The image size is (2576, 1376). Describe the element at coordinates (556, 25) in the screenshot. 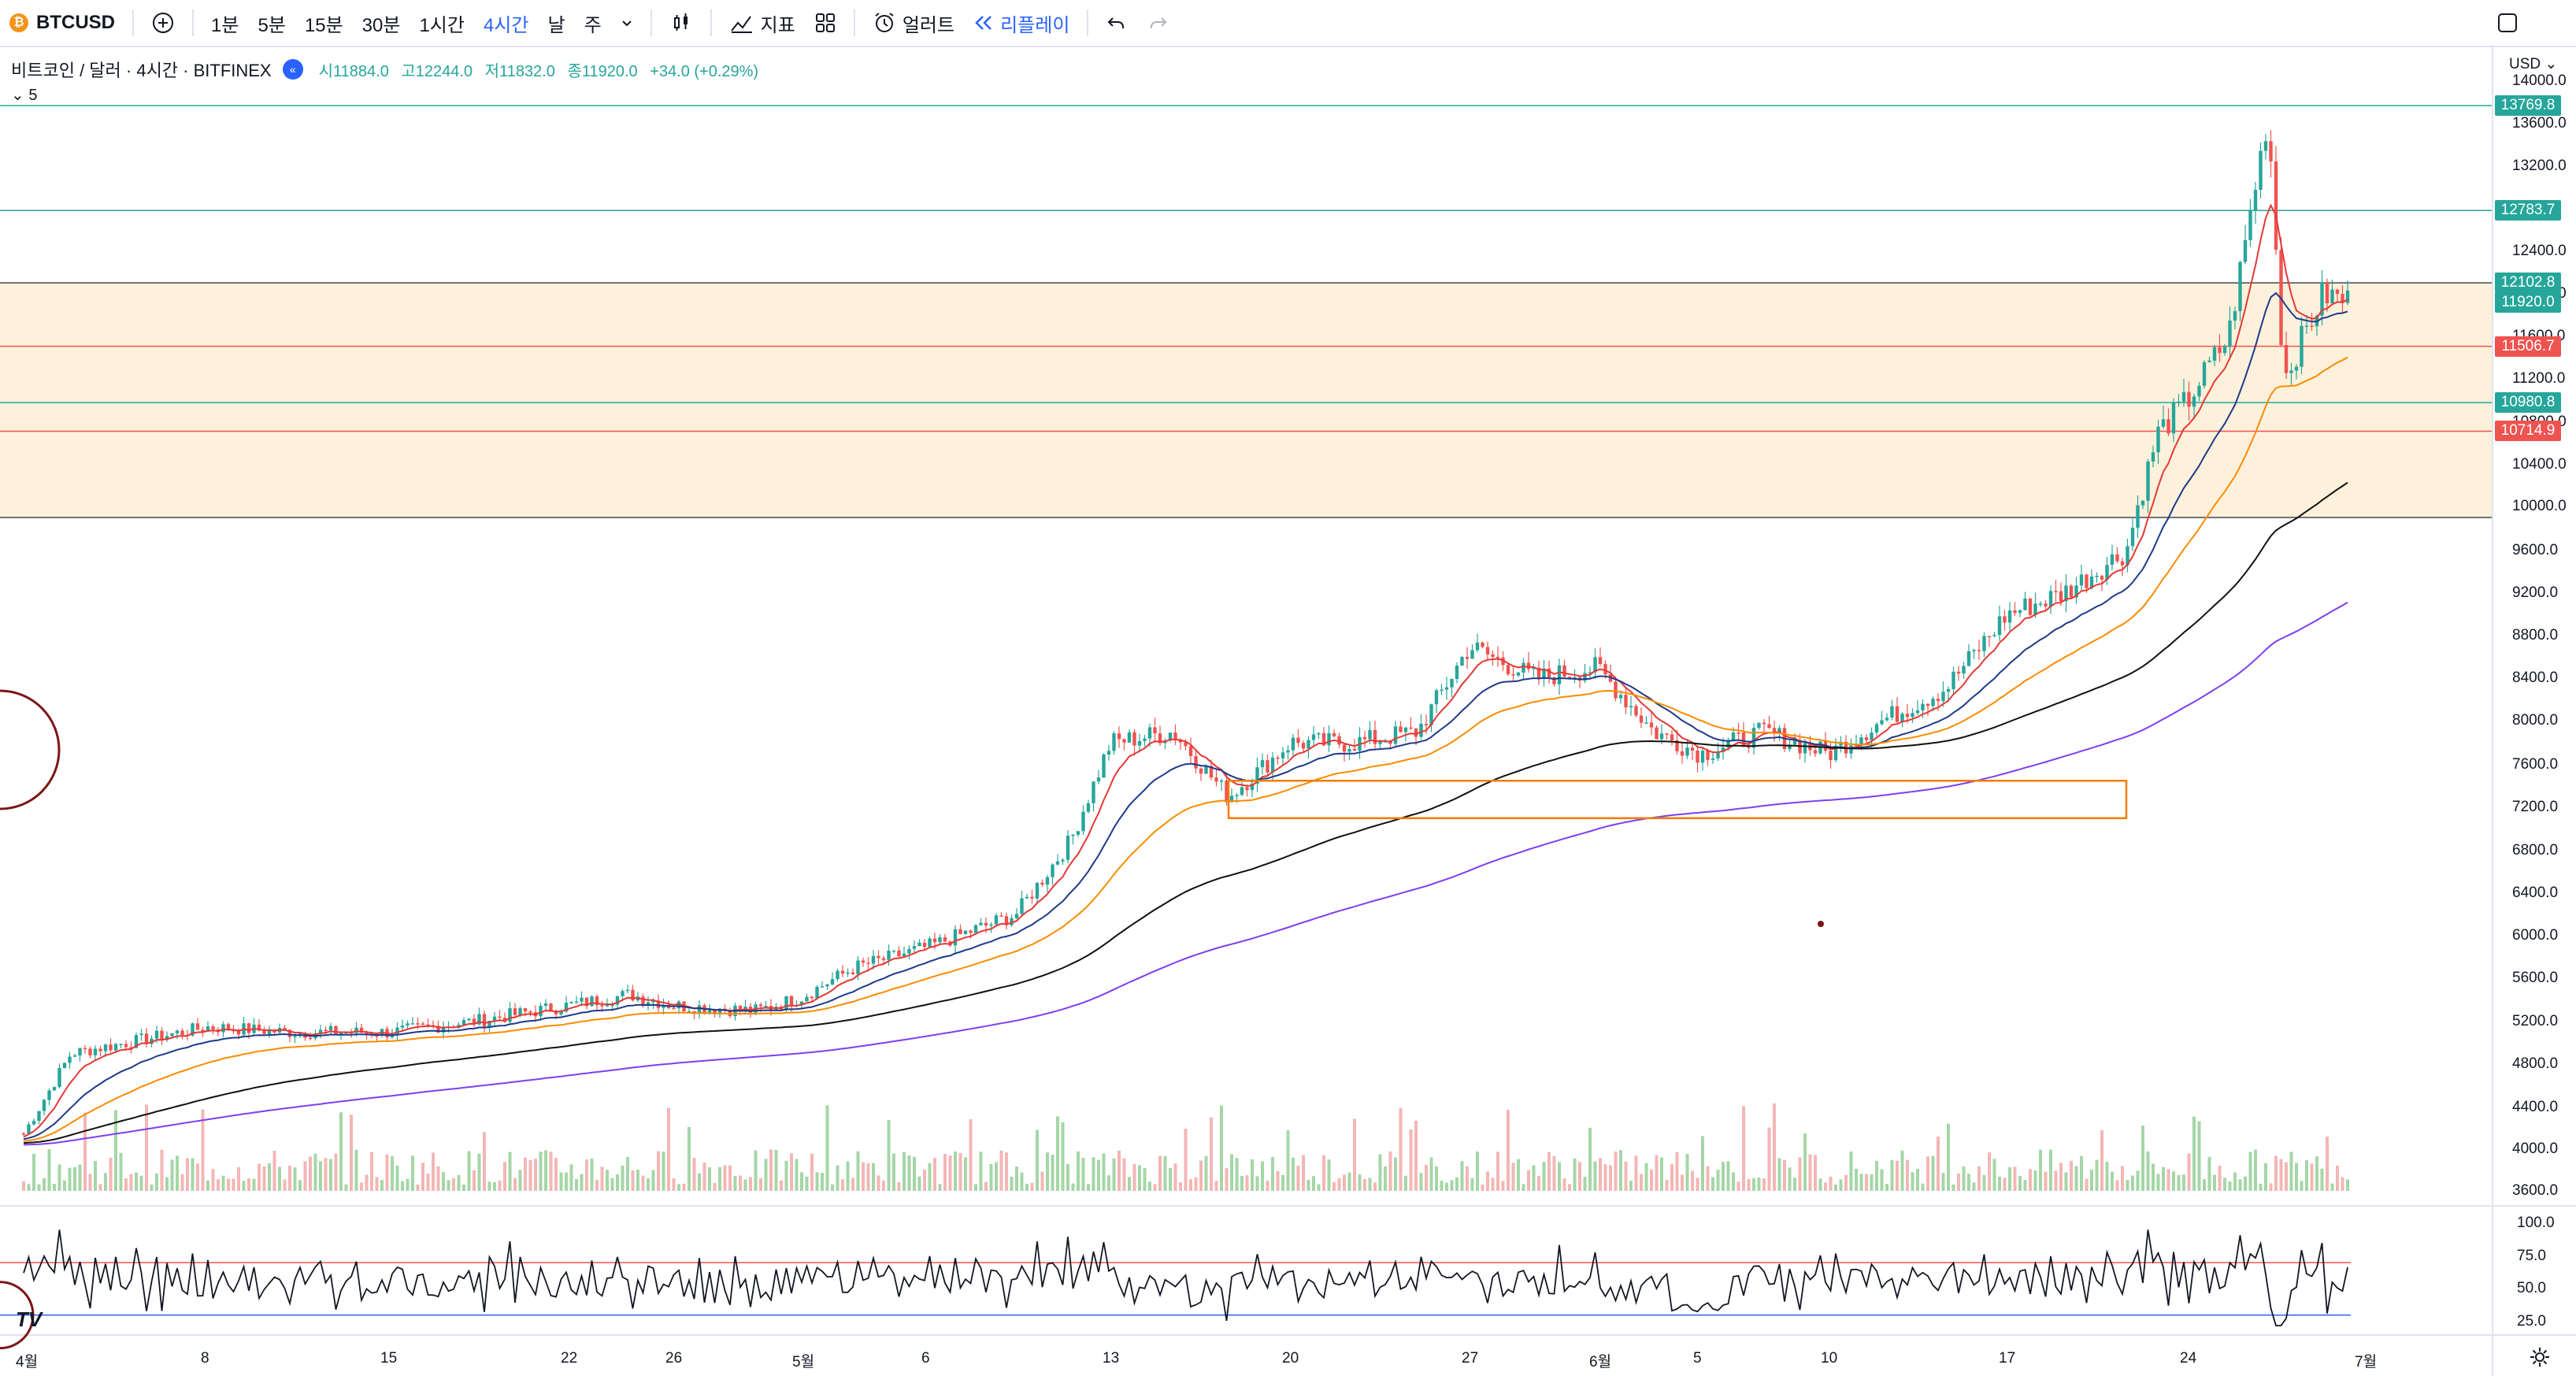

I see `interval-day: 날` at that location.